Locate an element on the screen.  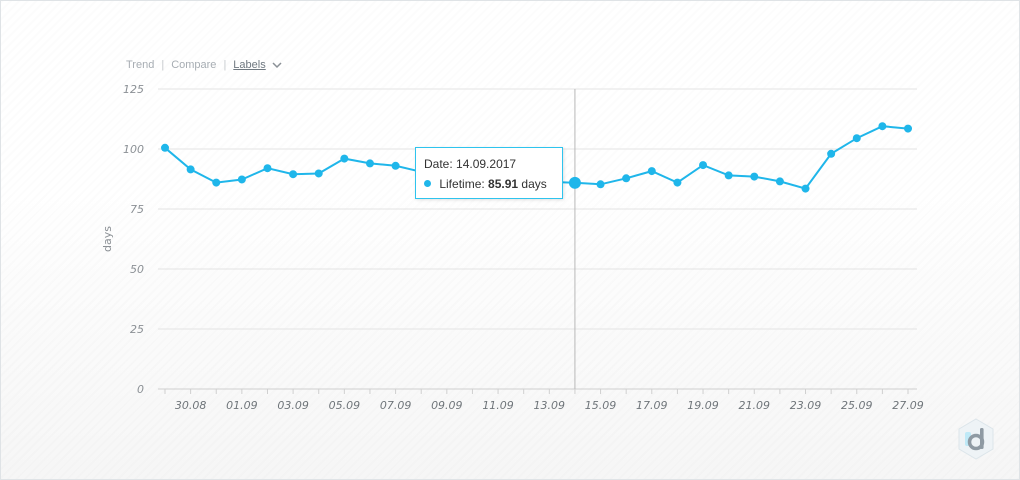
y-tick-label: 75 is located at coordinates (137, 209).